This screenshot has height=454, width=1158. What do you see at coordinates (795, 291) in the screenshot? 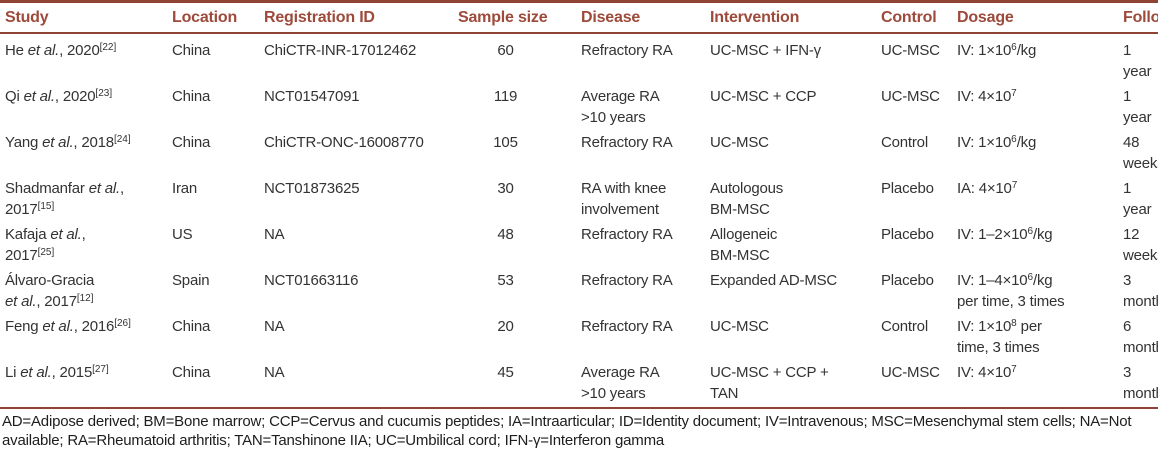
I see `cell-intervention: Expanded AD-MSC` at bounding box center [795, 291].